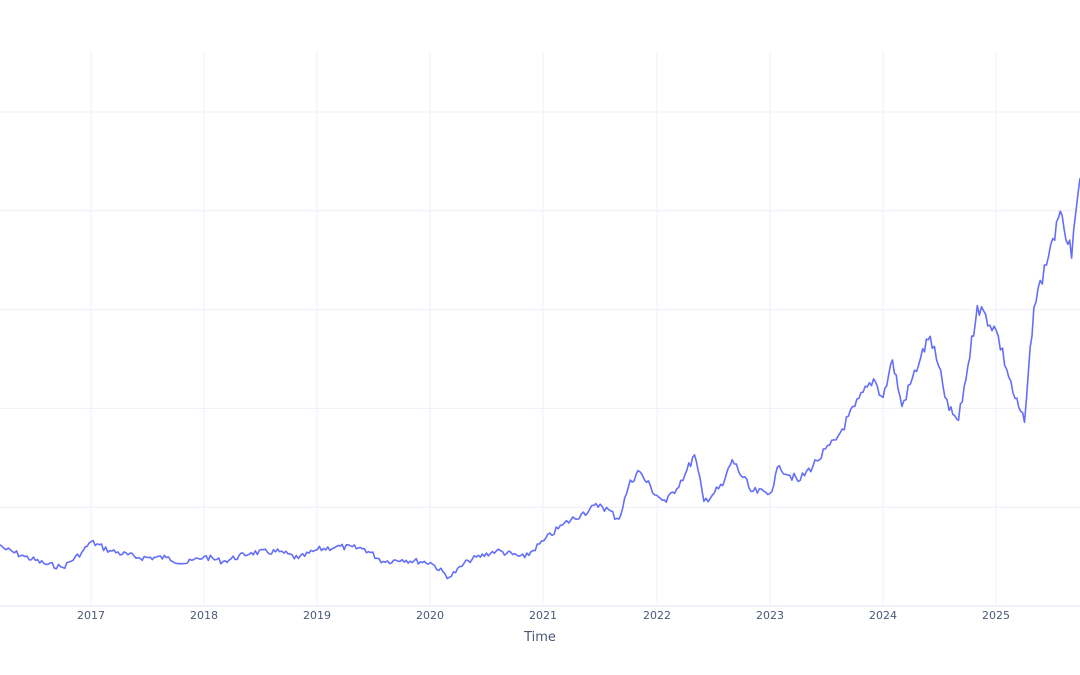  I want to click on x-tick-label: 2018, so click(204, 615).